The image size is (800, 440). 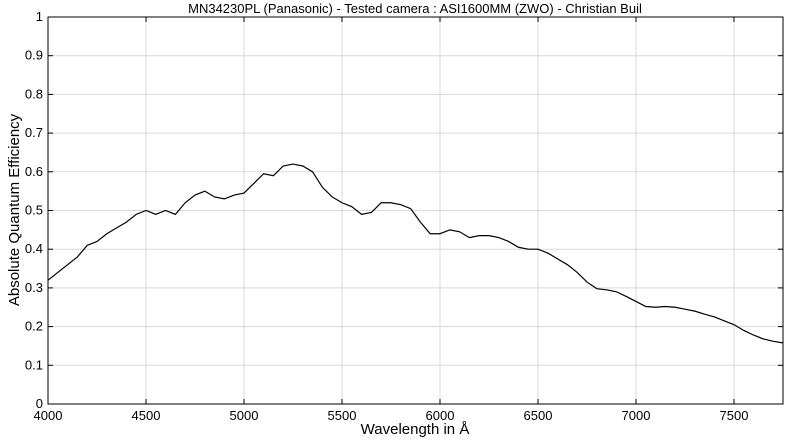 I want to click on x-tick-label: 7000, so click(x=636, y=415).